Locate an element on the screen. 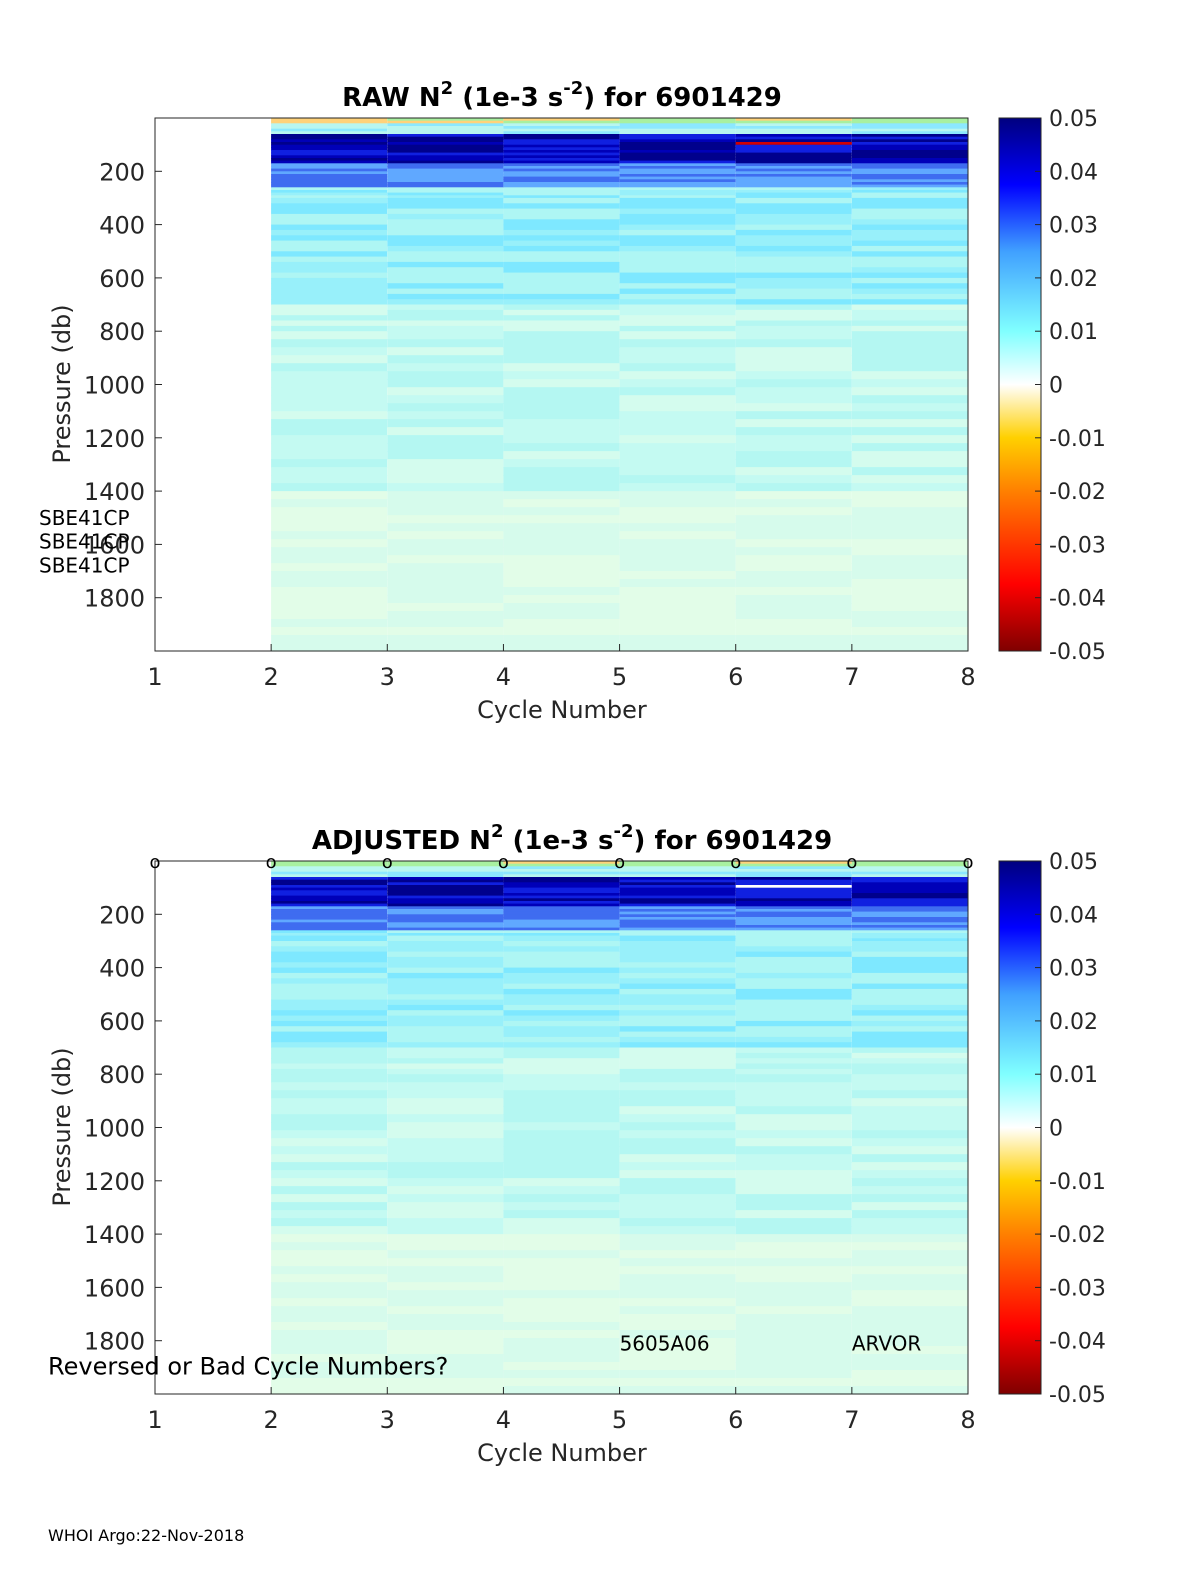 The height and width of the screenshot is (1575, 1200). x-axis-ticks: 1 2 3 4 5 6 7 8 is located at coordinates (561, 1410).